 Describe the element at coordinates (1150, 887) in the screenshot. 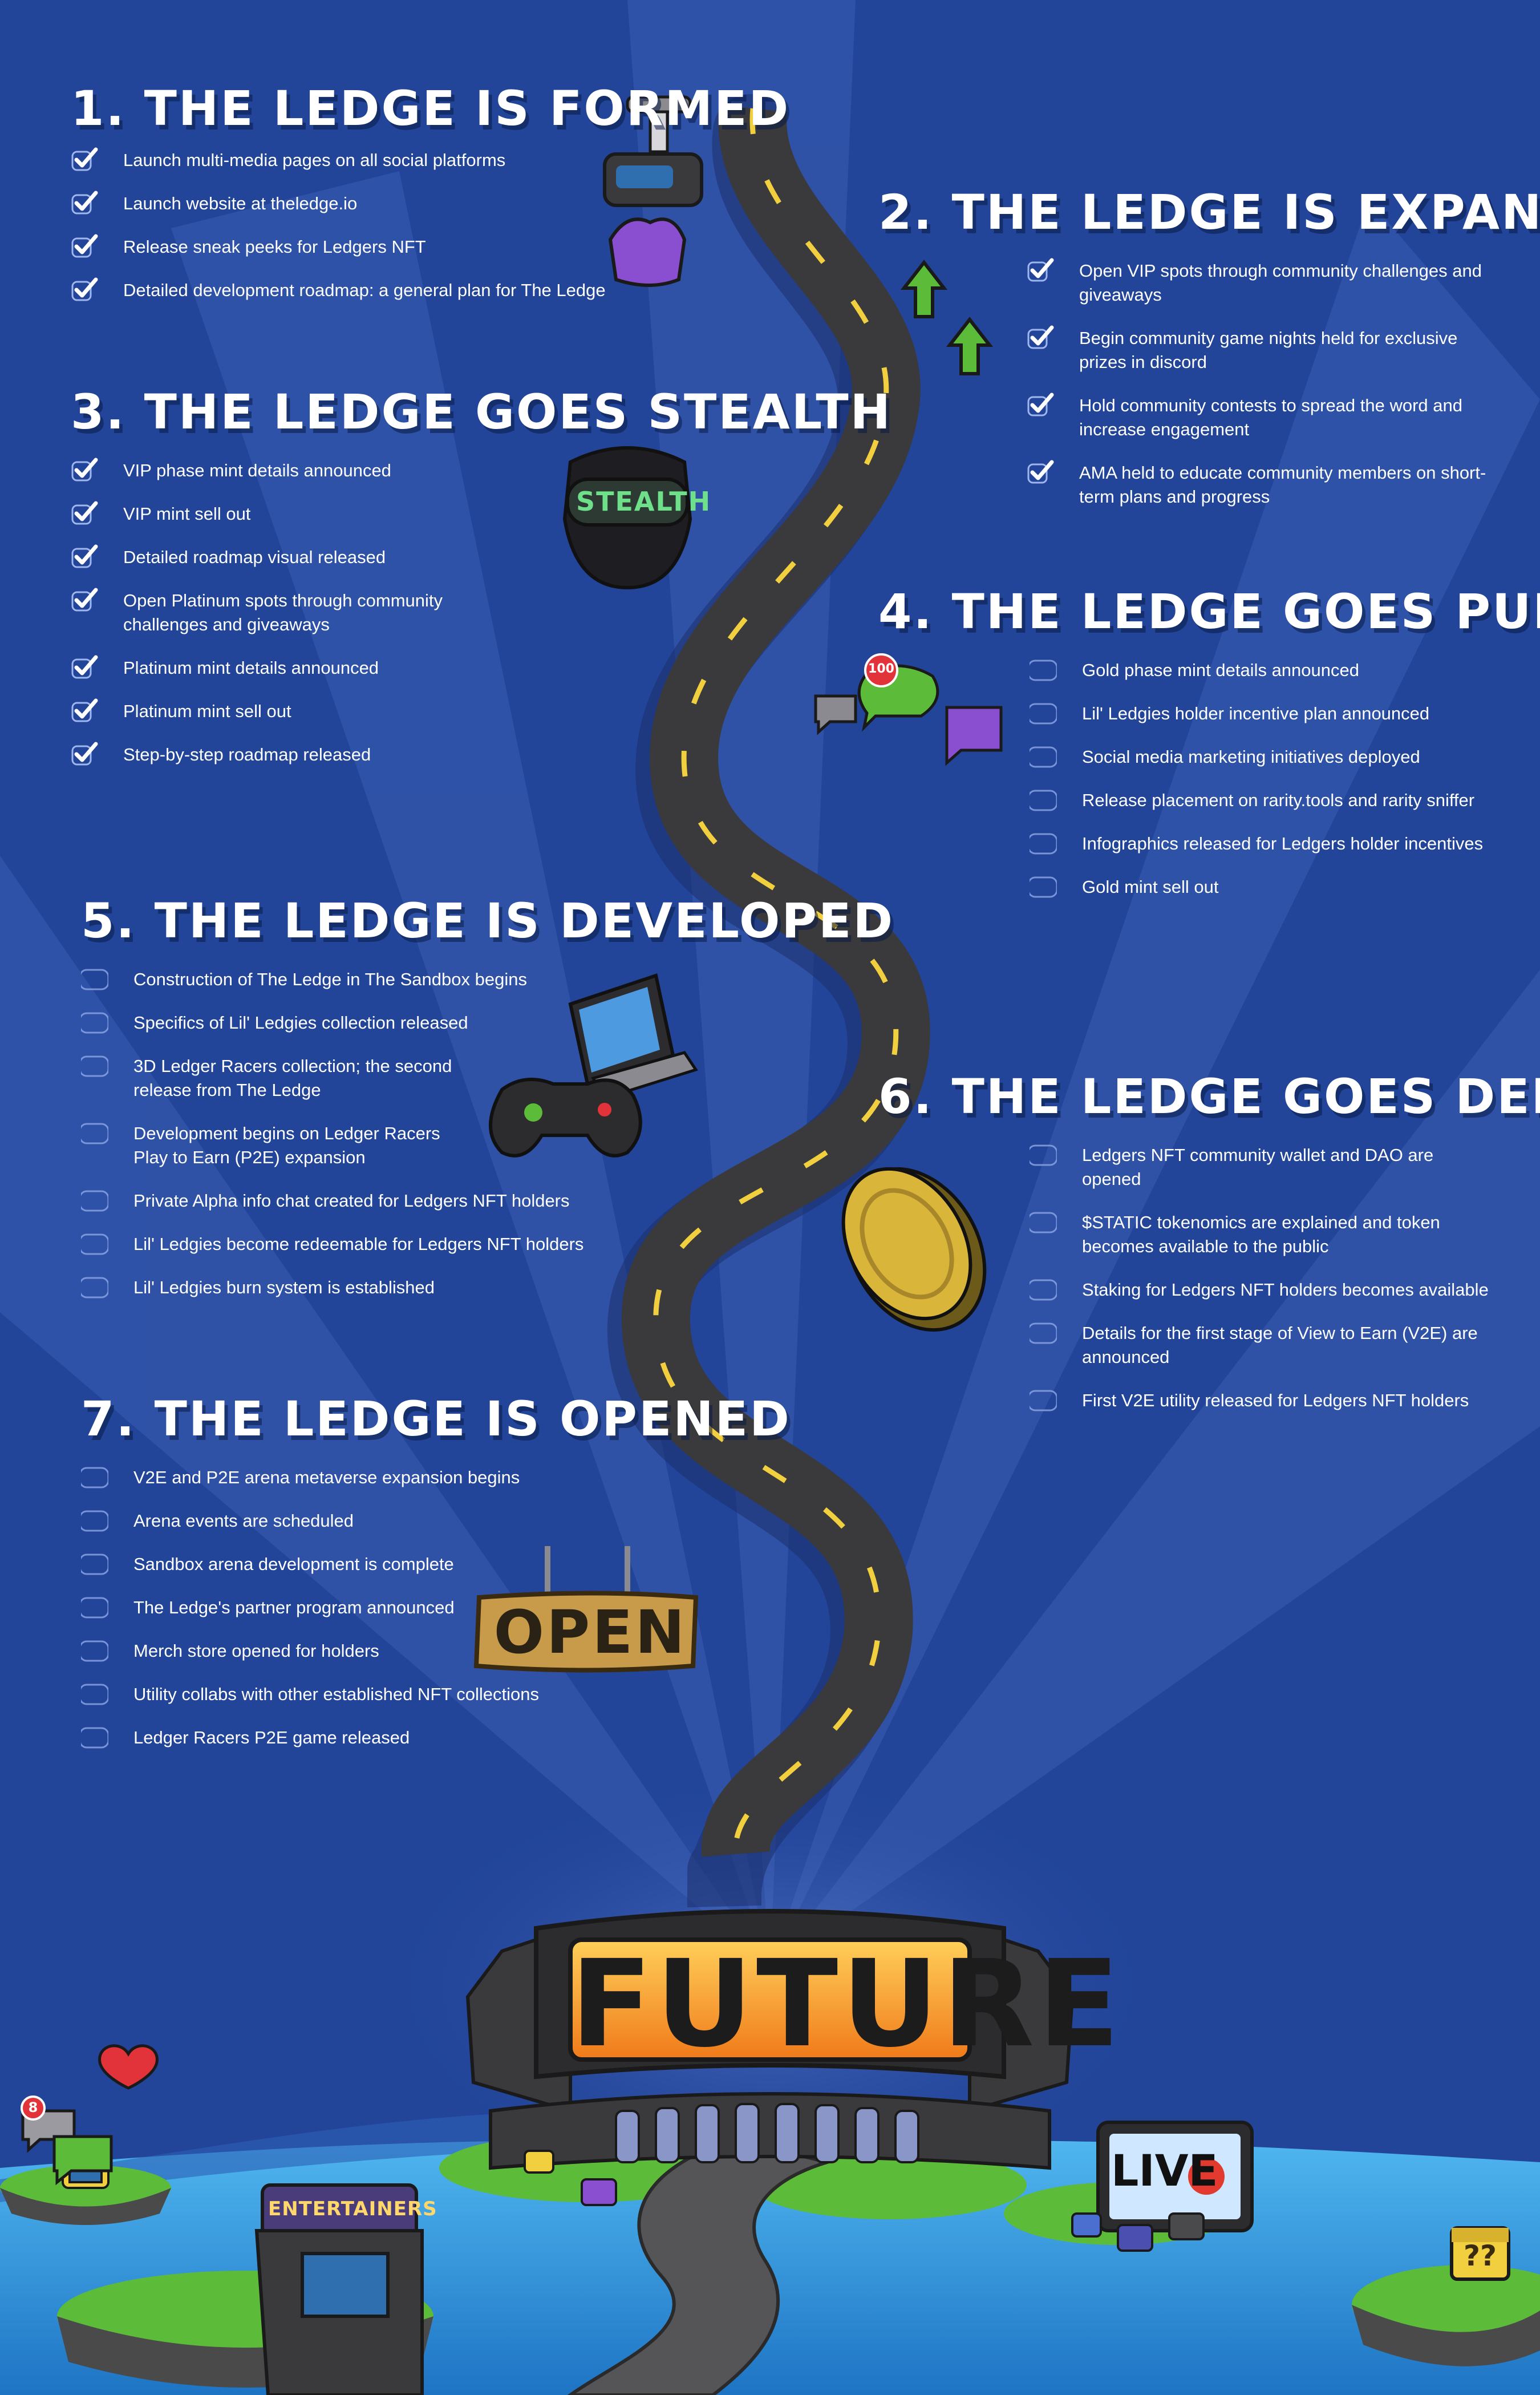

I see `item-text: Gold mint sell out` at that location.